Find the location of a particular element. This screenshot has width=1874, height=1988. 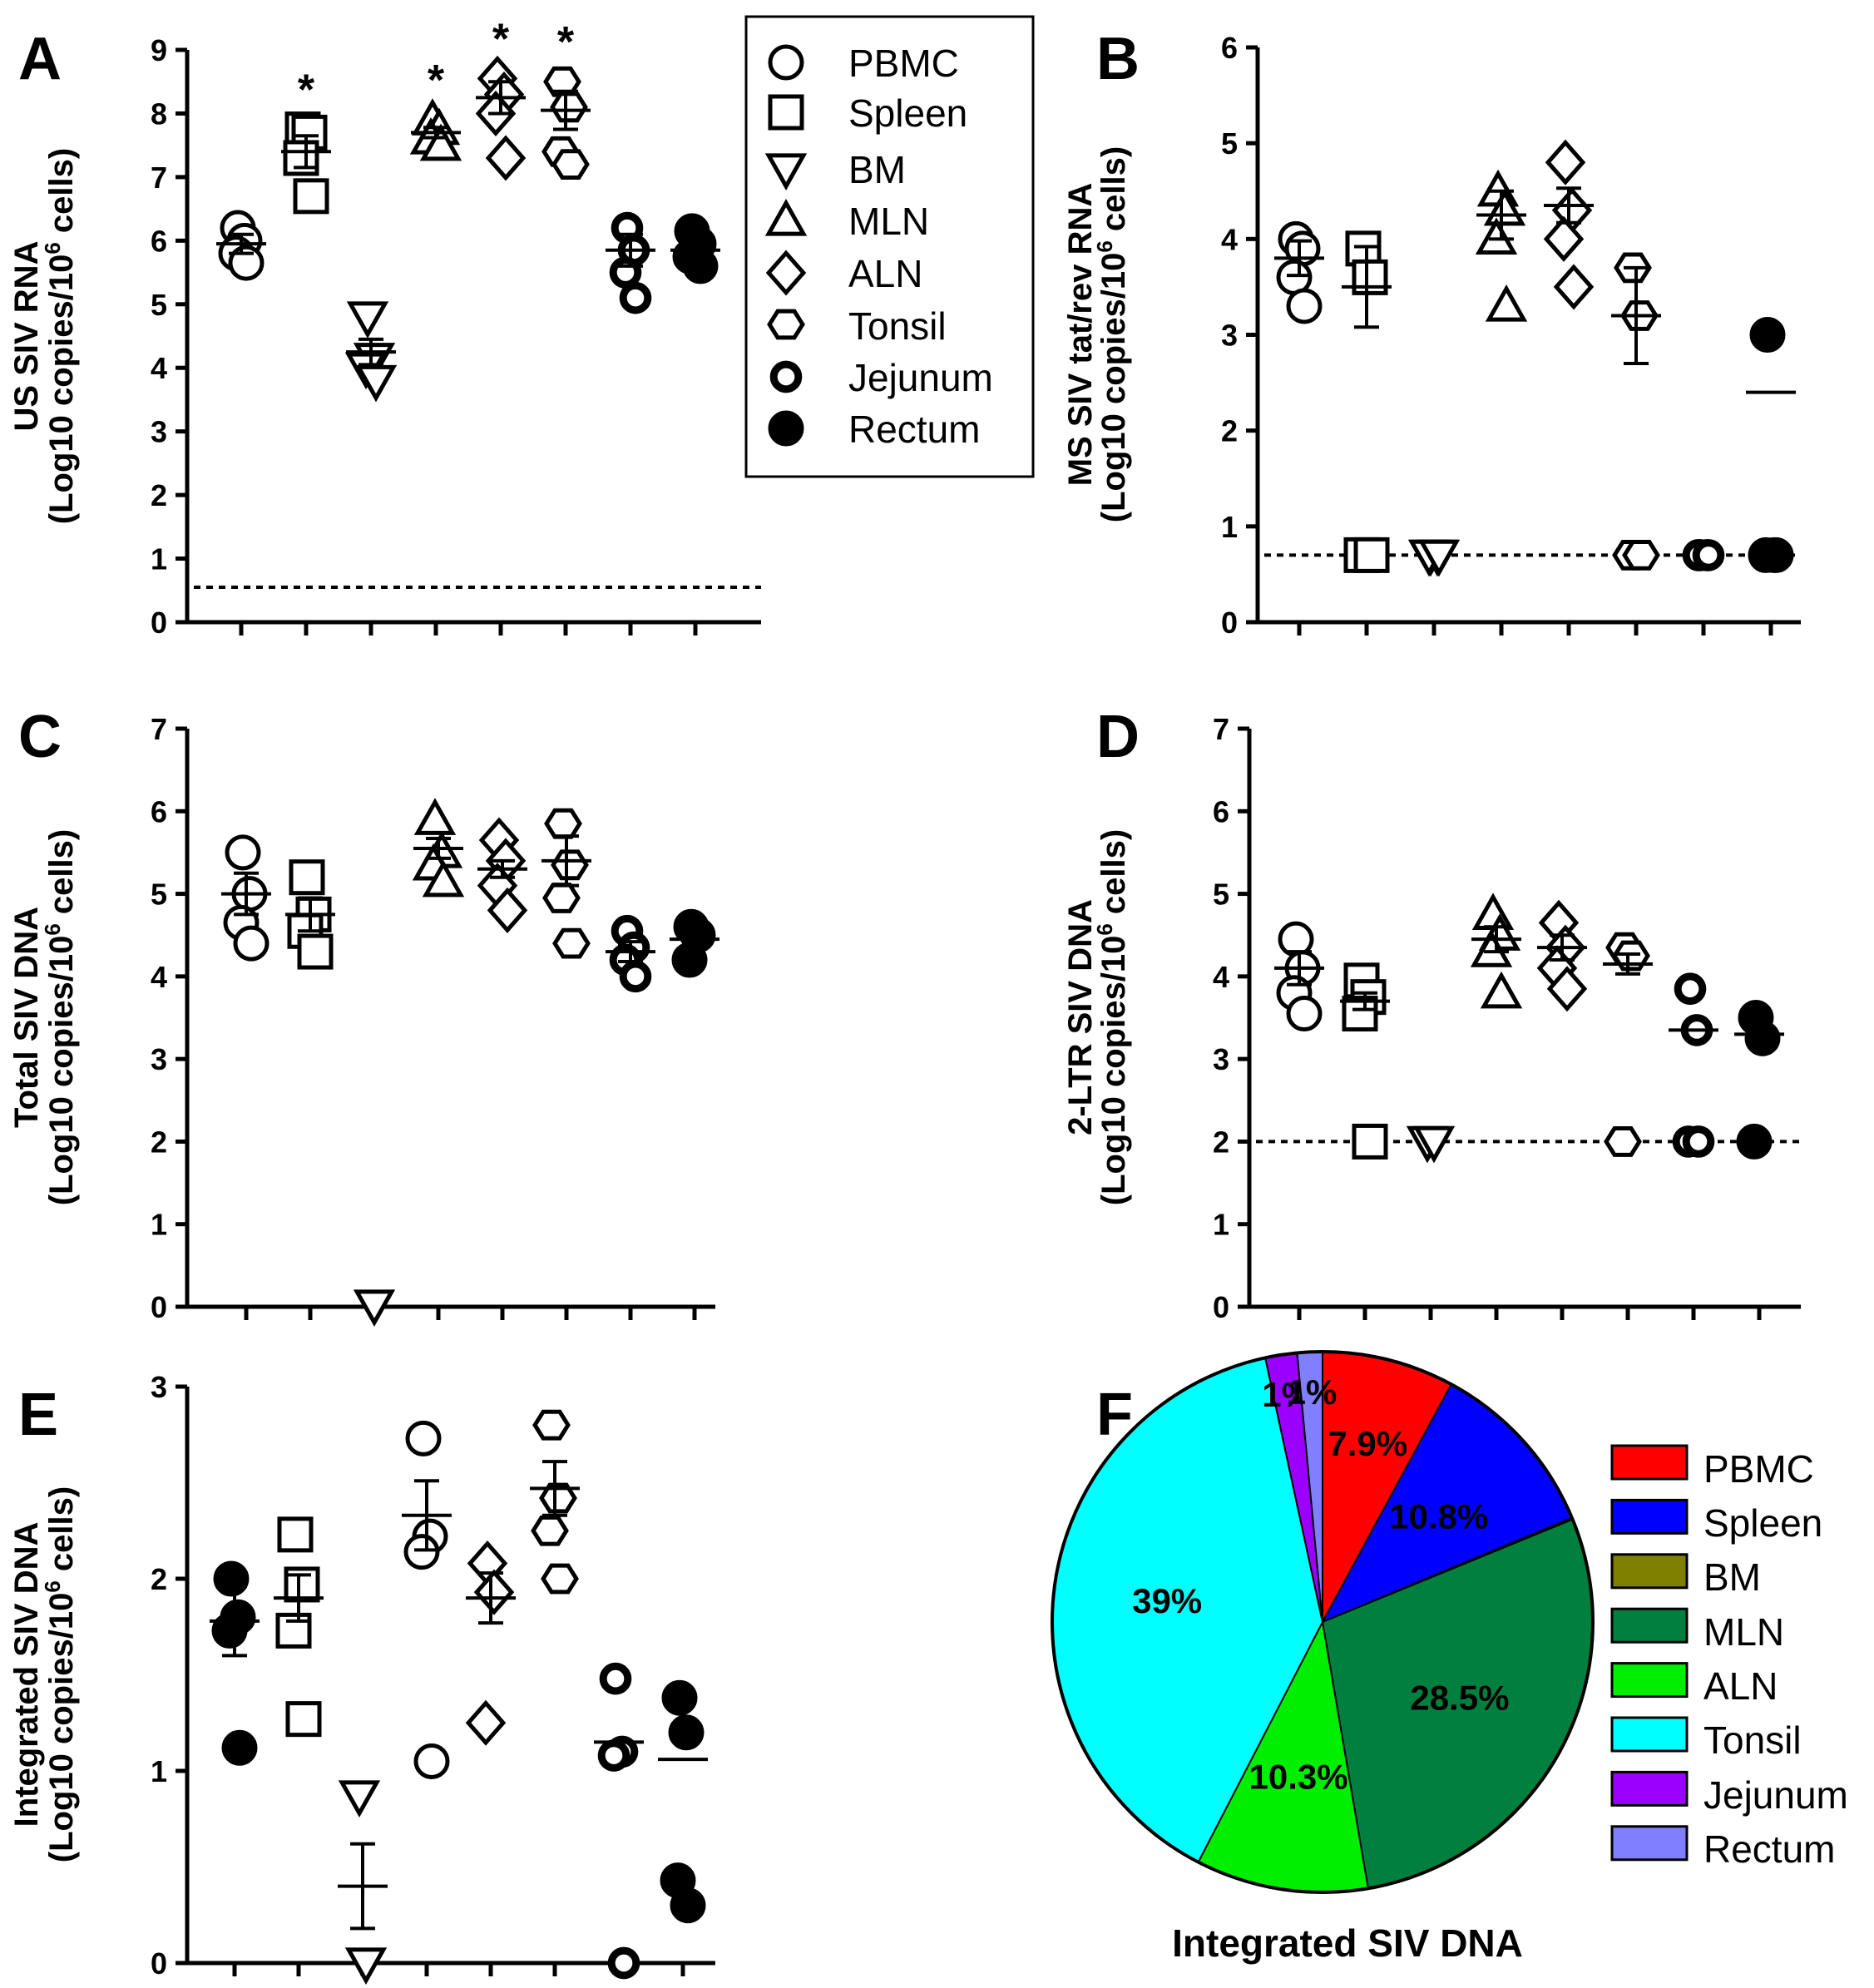

y-tick-label: 1 is located at coordinates (159, 559).